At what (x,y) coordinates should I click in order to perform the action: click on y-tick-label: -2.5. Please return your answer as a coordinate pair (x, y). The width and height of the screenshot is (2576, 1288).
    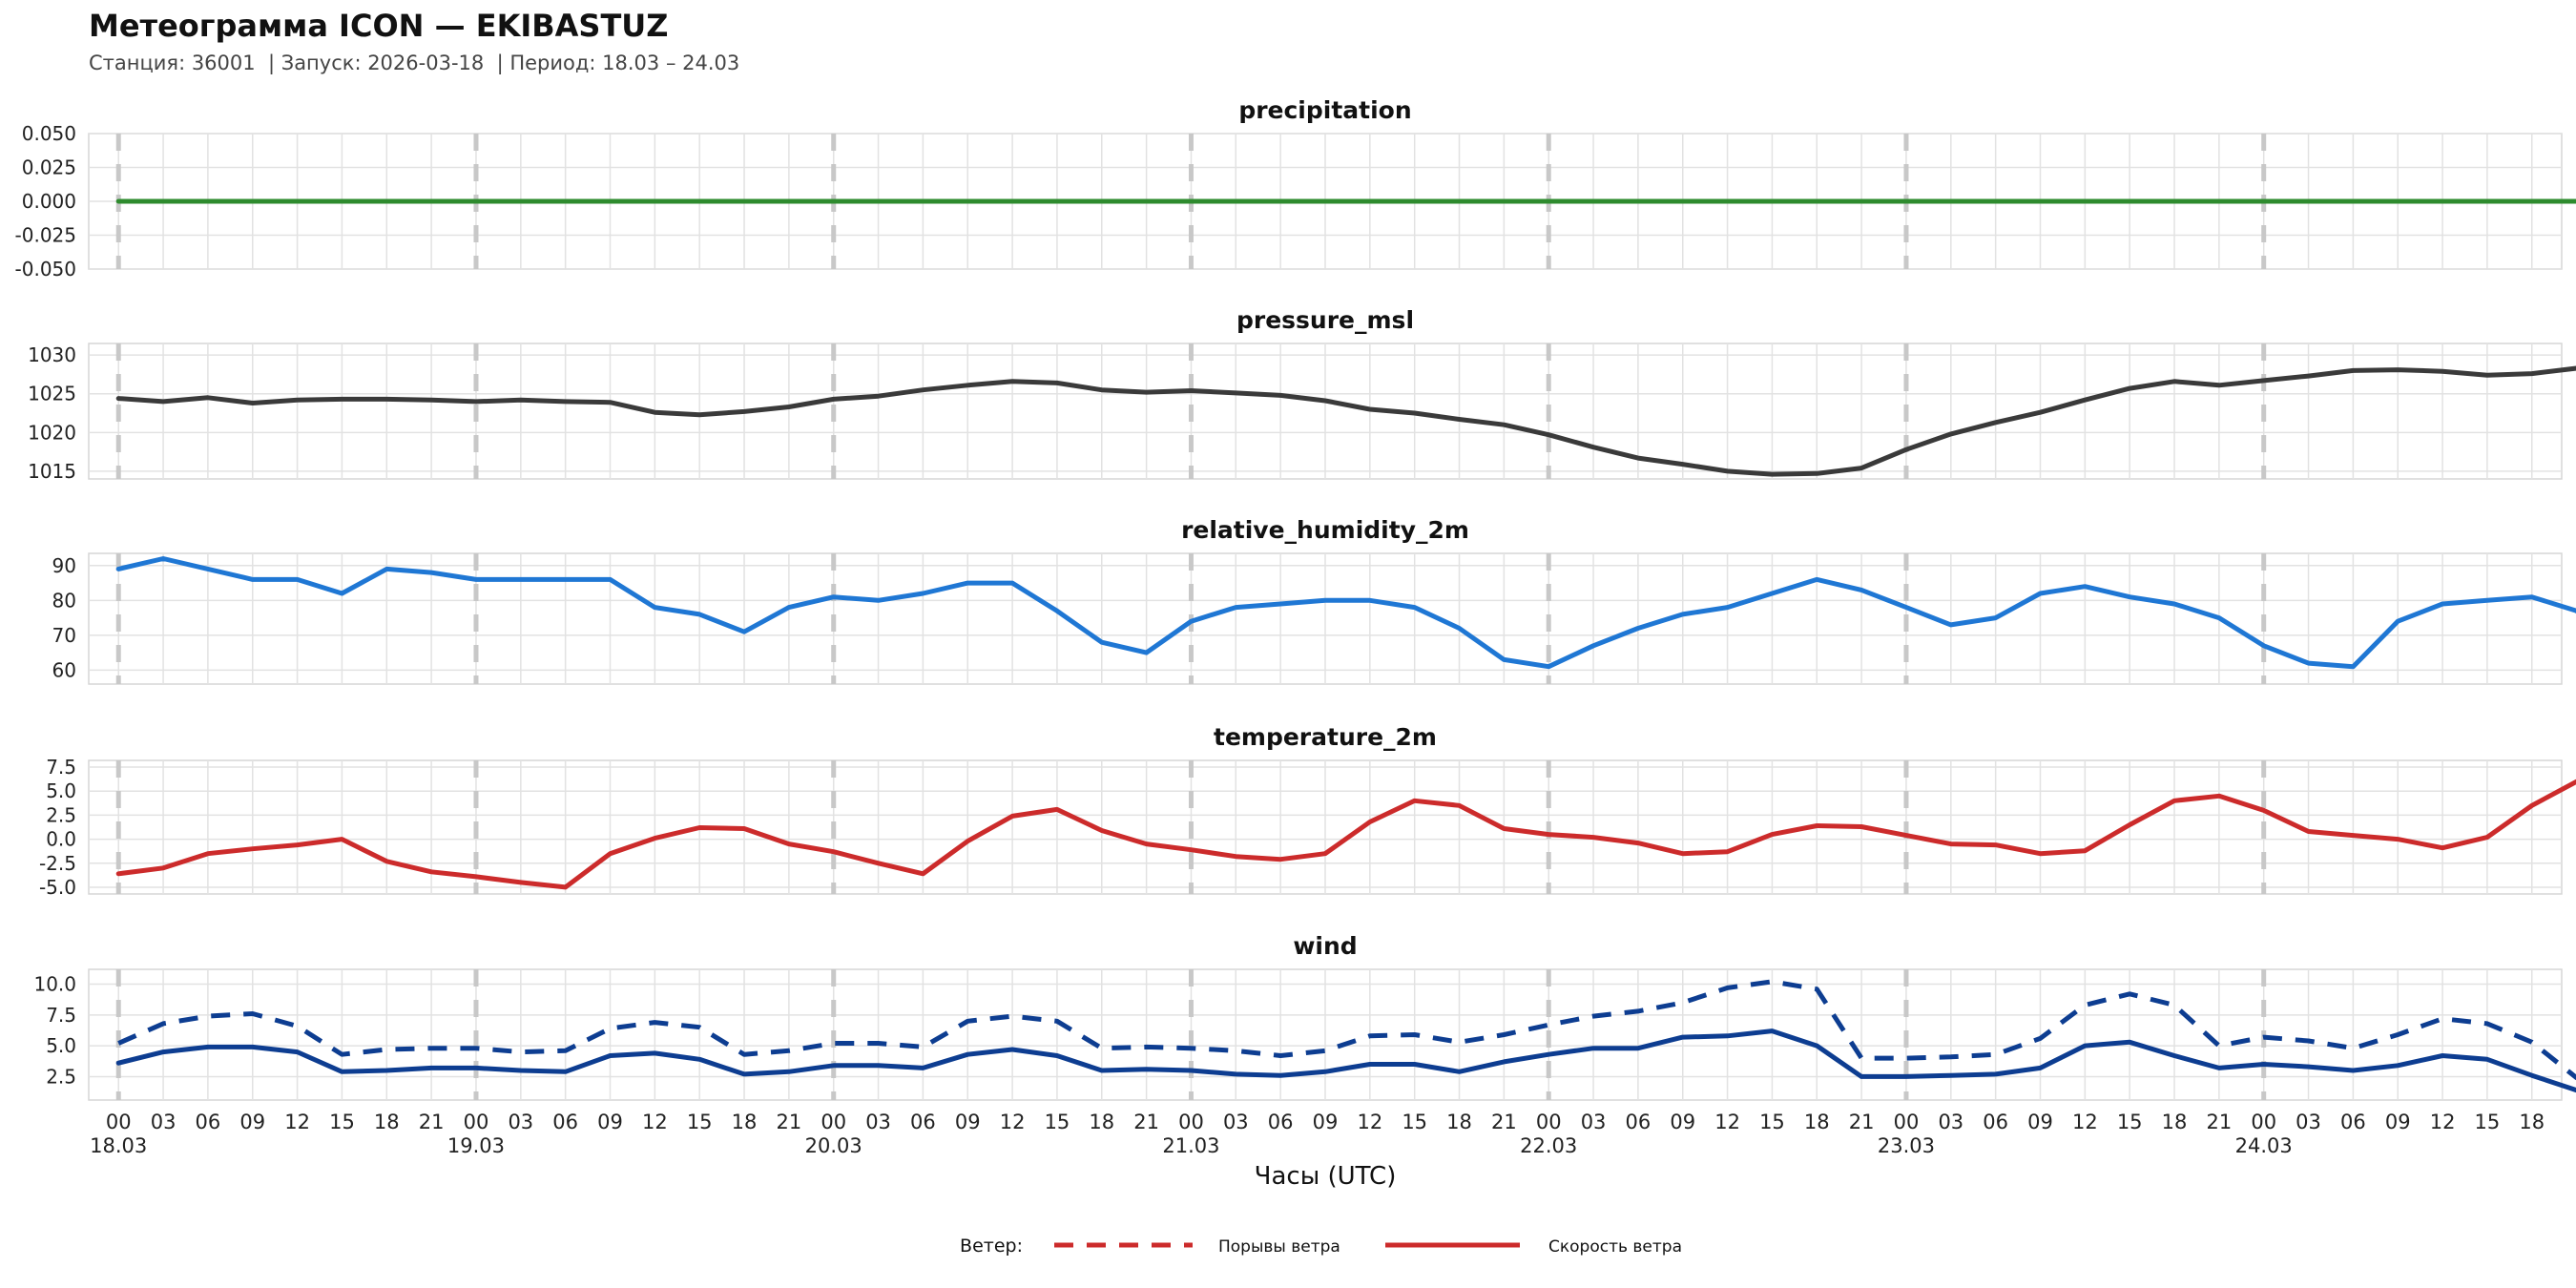
    Looking at the image, I should click on (57, 863).